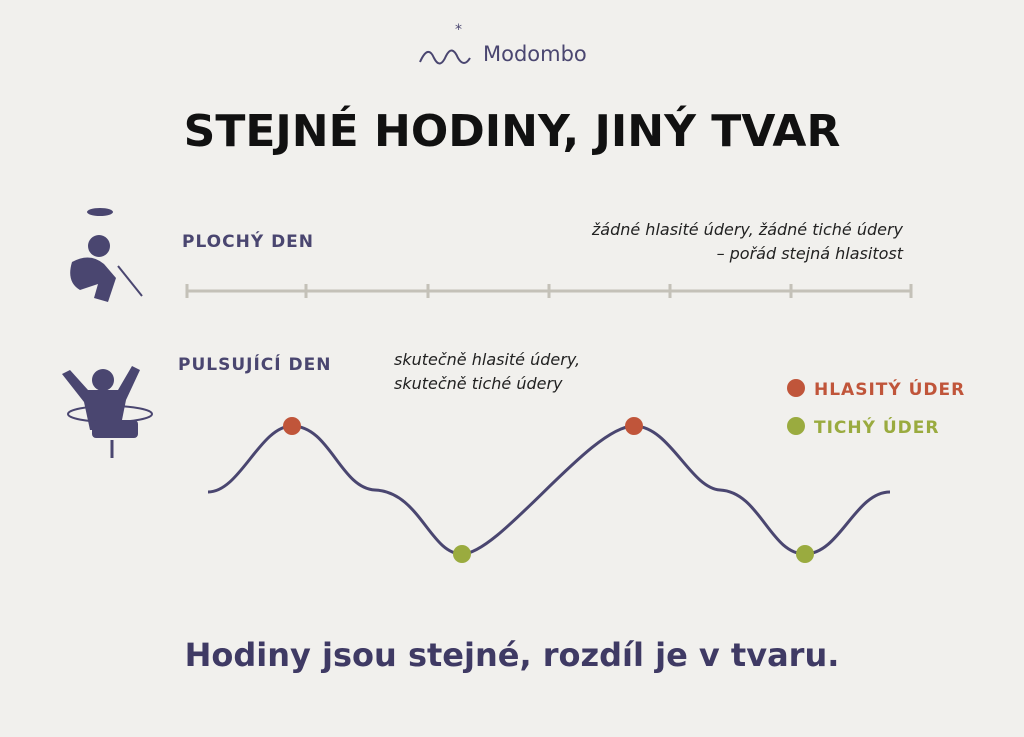 This screenshot has height=737, width=1024. What do you see at coordinates (106, 255) in the screenshot?
I see `sad-figure` at bounding box center [106, 255].